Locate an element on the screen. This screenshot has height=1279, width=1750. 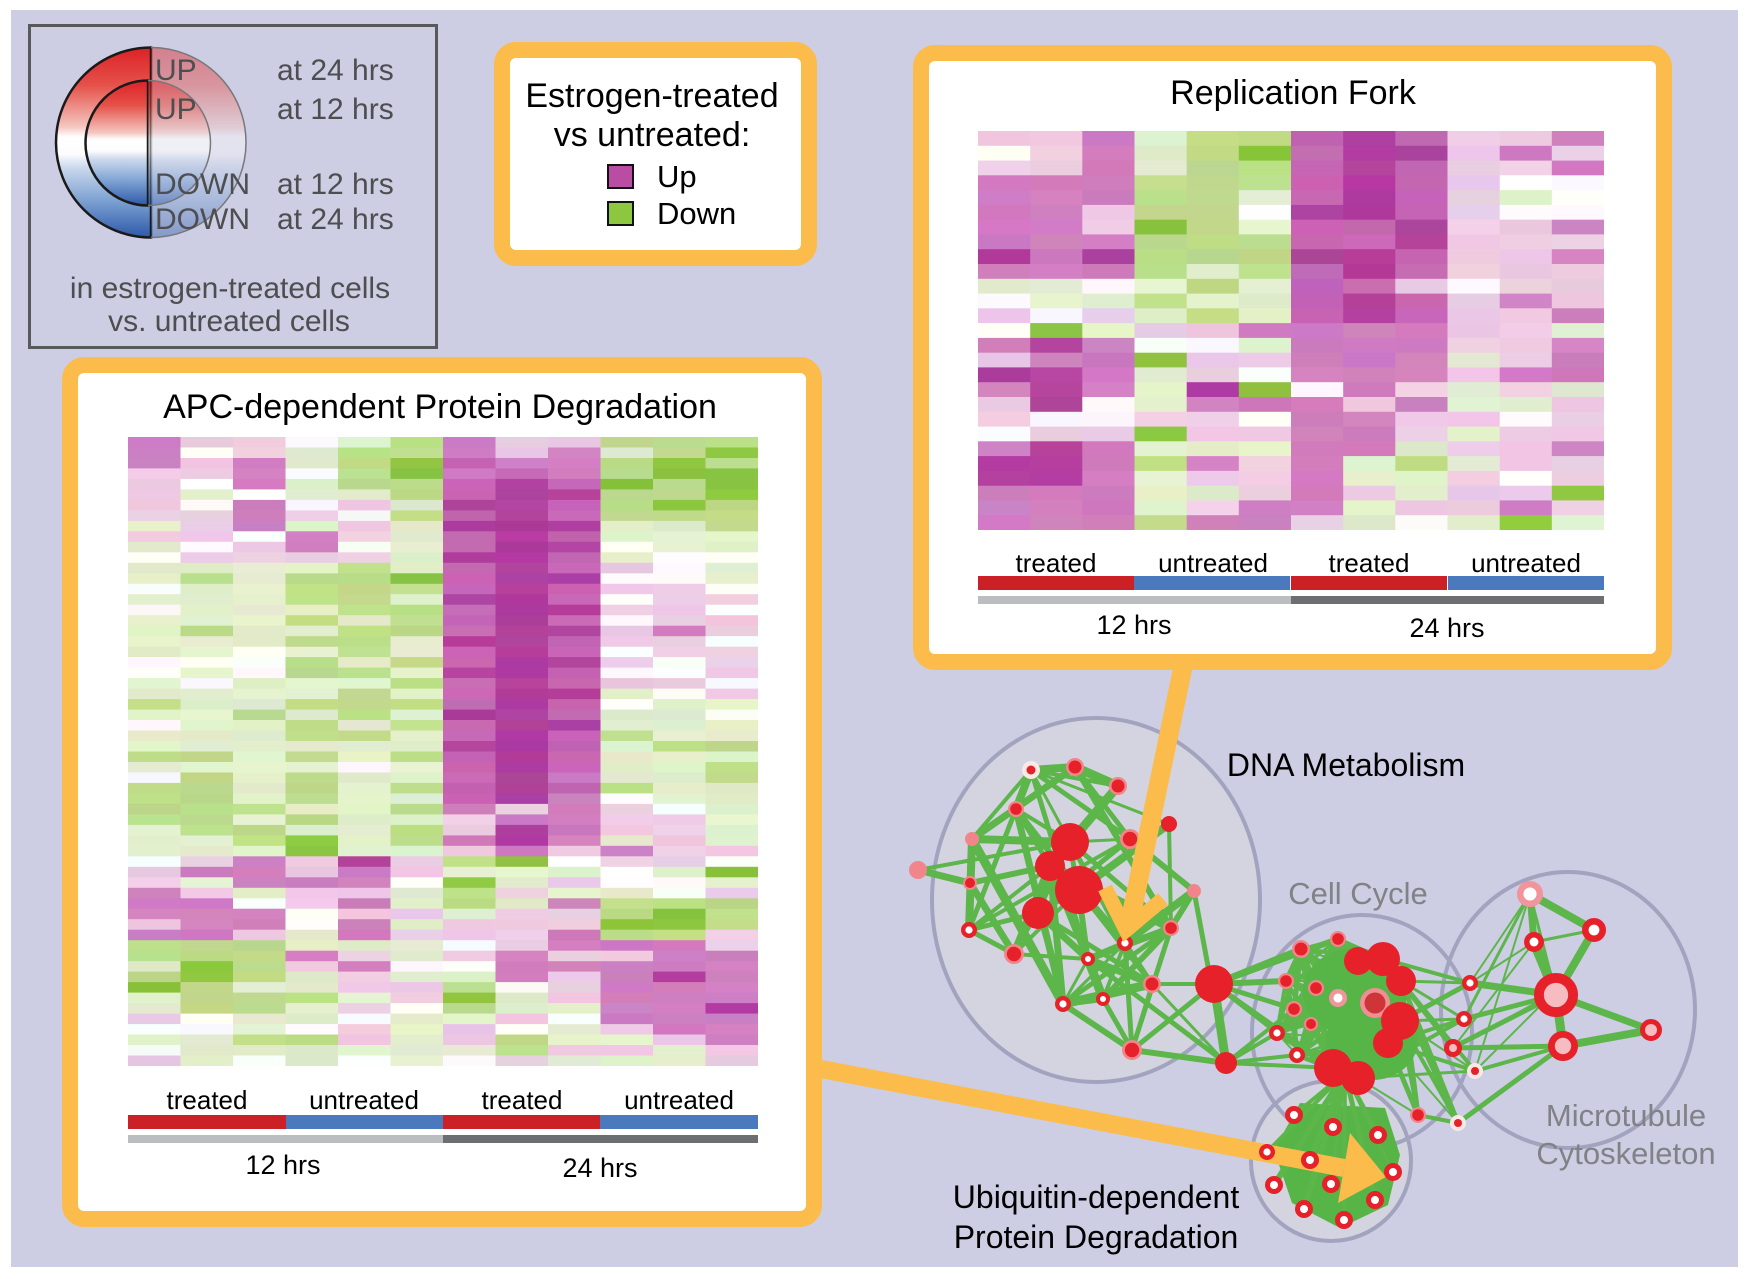
svg-text: Microtubule is located at coordinates (1626, 1115).